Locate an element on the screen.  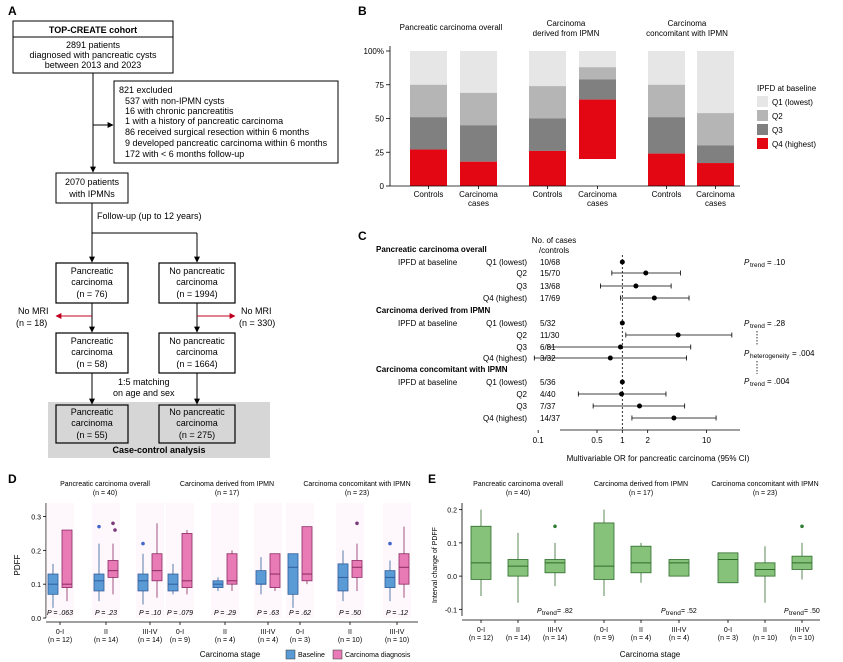
b-legend-item: Q1 (lowest) is located at coordinates (792, 102).